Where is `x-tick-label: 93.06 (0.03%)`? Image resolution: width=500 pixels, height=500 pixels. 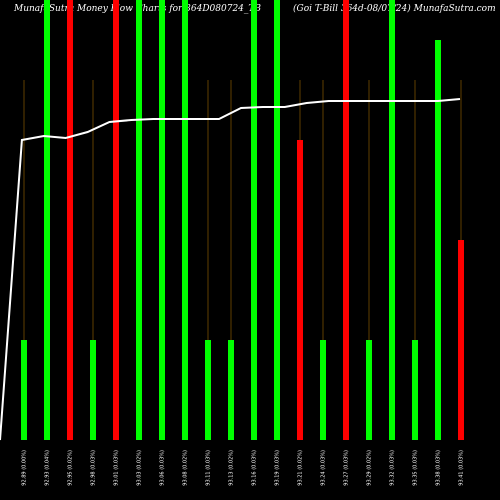
x-tick-label: 93.06 (0.03%) is located at coordinates (163, 468).